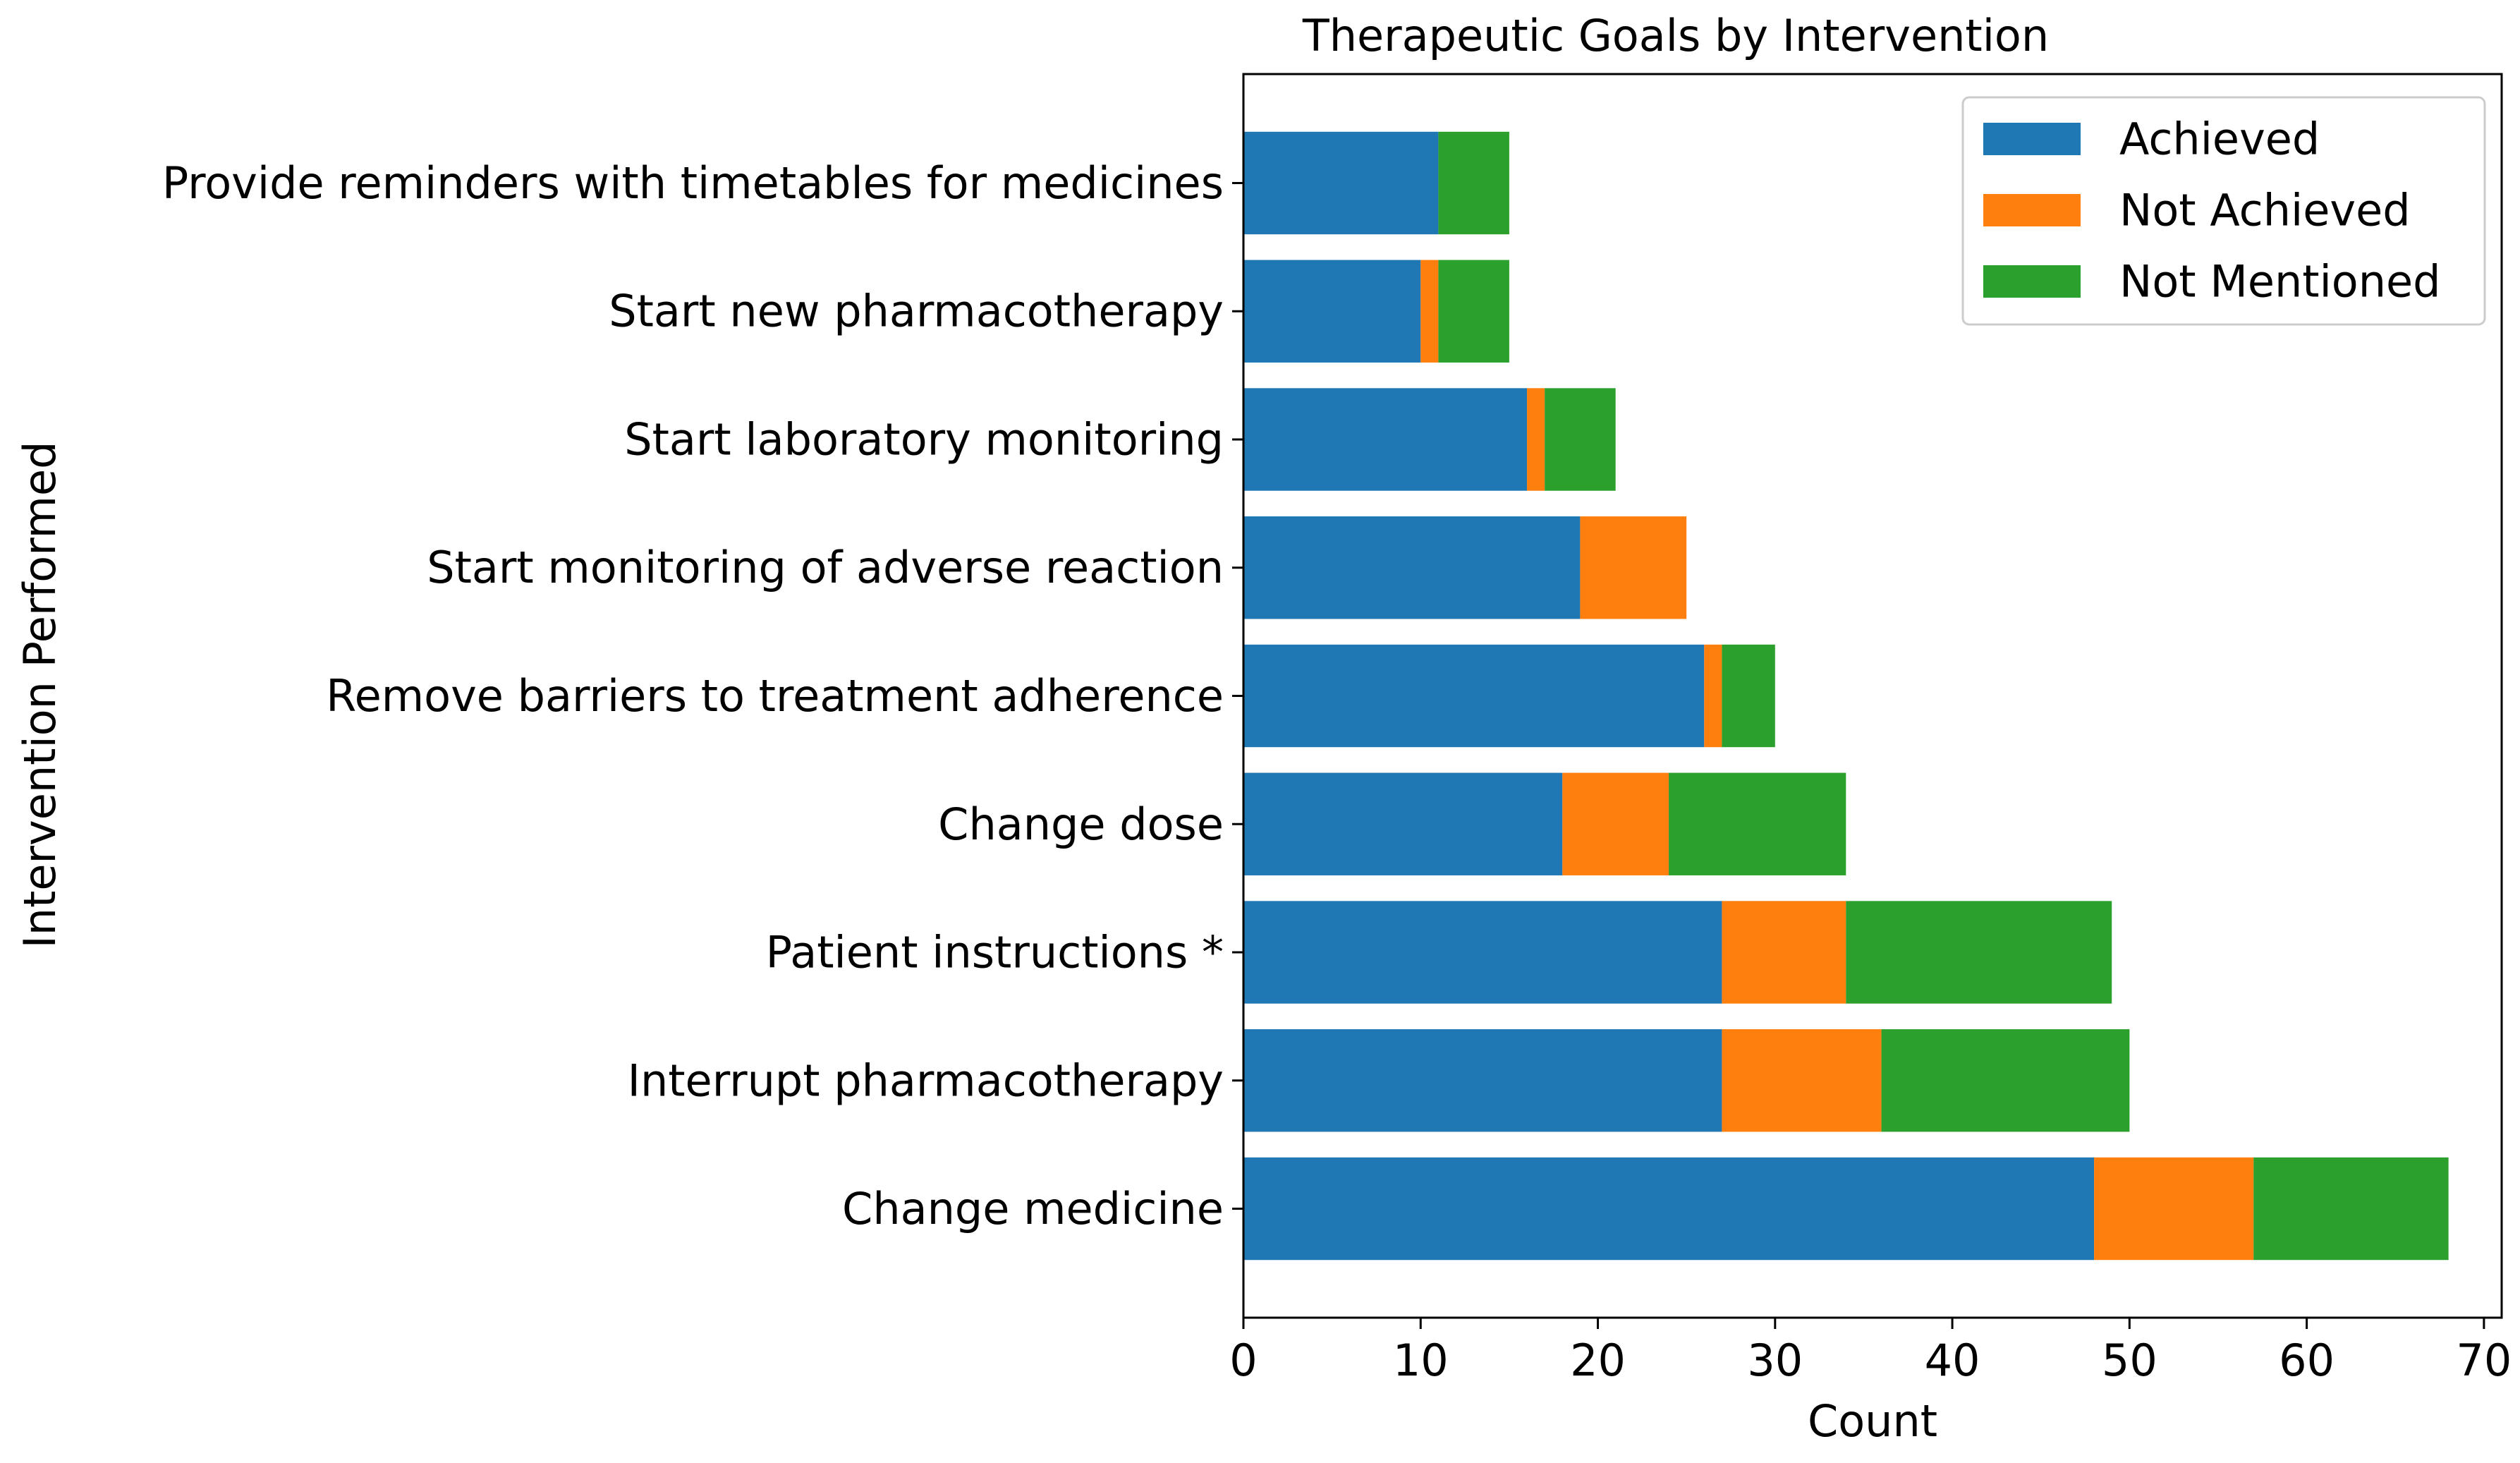 This screenshot has height=1463, width=2520. What do you see at coordinates (1421, 1360) in the screenshot?
I see `x-tick-label-2: 10` at bounding box center [1421, 1360].